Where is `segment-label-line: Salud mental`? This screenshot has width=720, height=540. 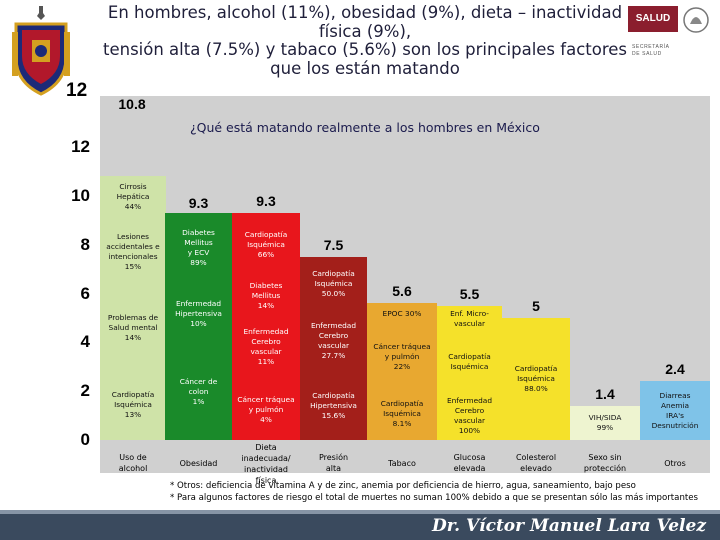
segment-label-line: Salud mental is located at coordinates (133, 327).